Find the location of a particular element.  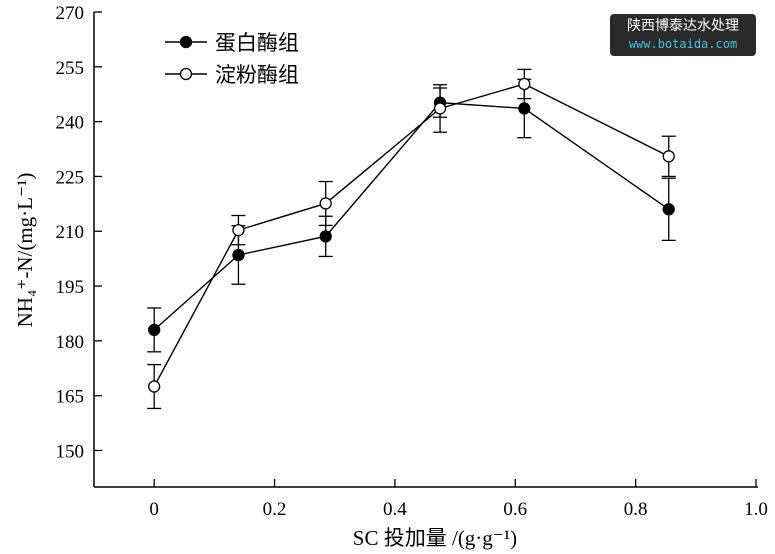

watermark-line1: 陕西博泰达水处理 is located at coordinates (683, 26).